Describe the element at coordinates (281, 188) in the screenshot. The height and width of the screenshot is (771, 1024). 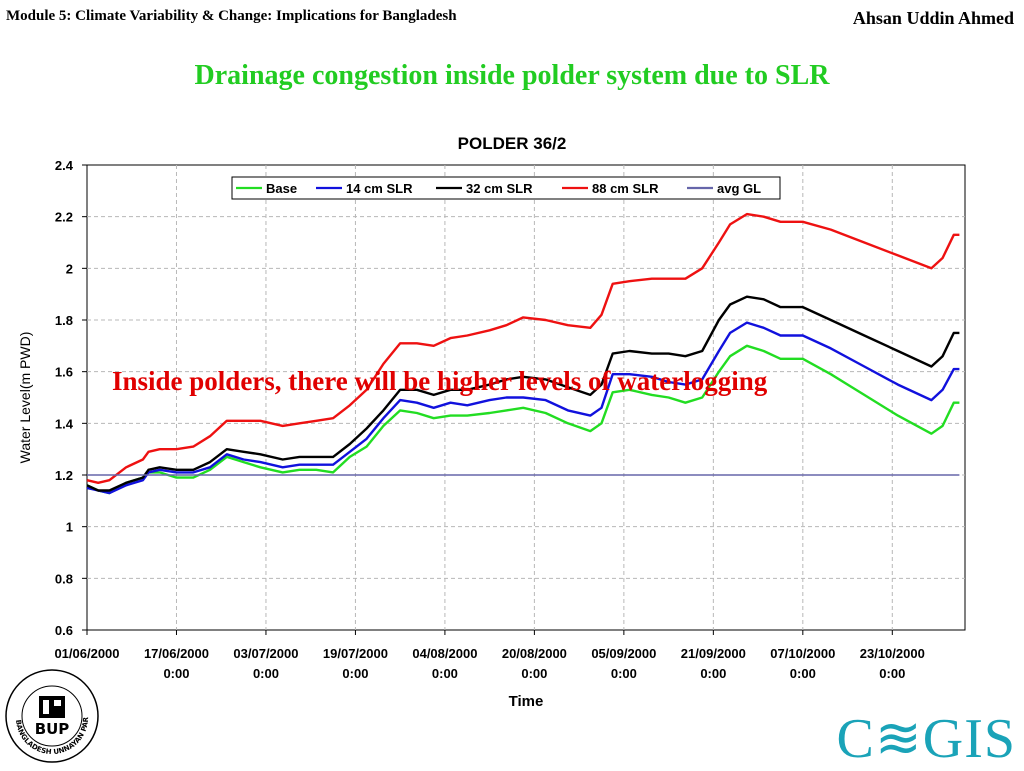
I see `legend-label-0: Base` at that location.